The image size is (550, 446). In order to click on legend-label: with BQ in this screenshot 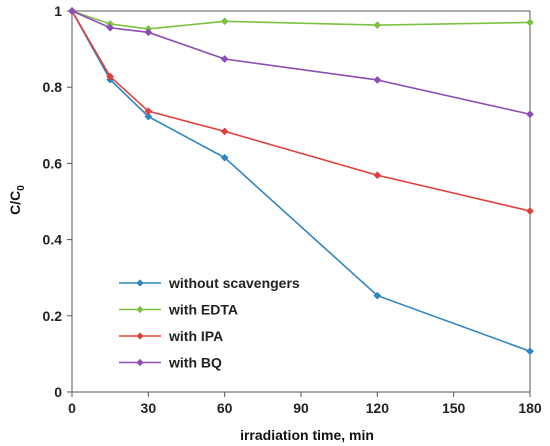, I will do `click(195, 363)`.